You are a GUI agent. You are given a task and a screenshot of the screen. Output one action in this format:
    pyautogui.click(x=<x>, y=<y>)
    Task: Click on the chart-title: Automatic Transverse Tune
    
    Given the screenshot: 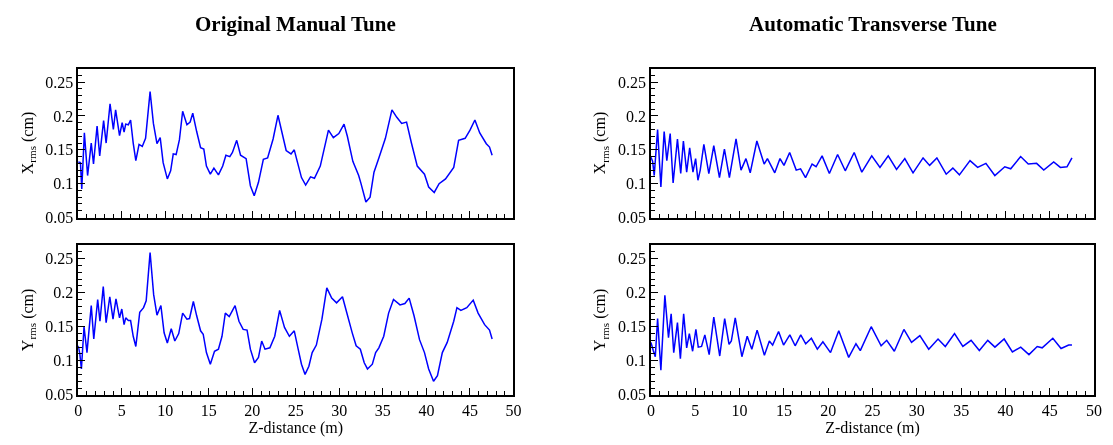 What is the action you would take?
    pyautogui.click(x=873, y=24)
    